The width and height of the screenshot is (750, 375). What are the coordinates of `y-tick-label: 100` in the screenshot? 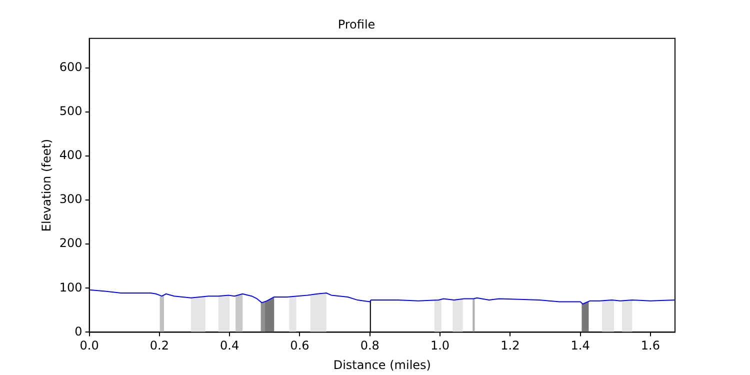 It's located at (70, 287).